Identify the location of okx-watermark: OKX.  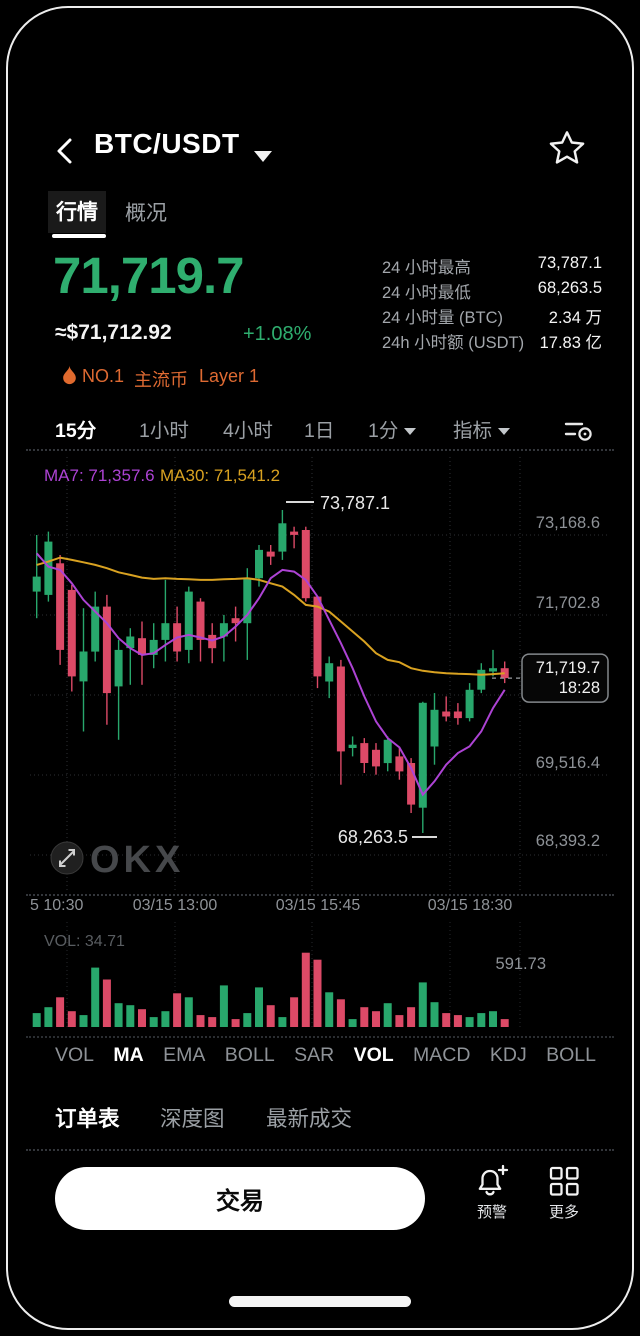
(117, 860).